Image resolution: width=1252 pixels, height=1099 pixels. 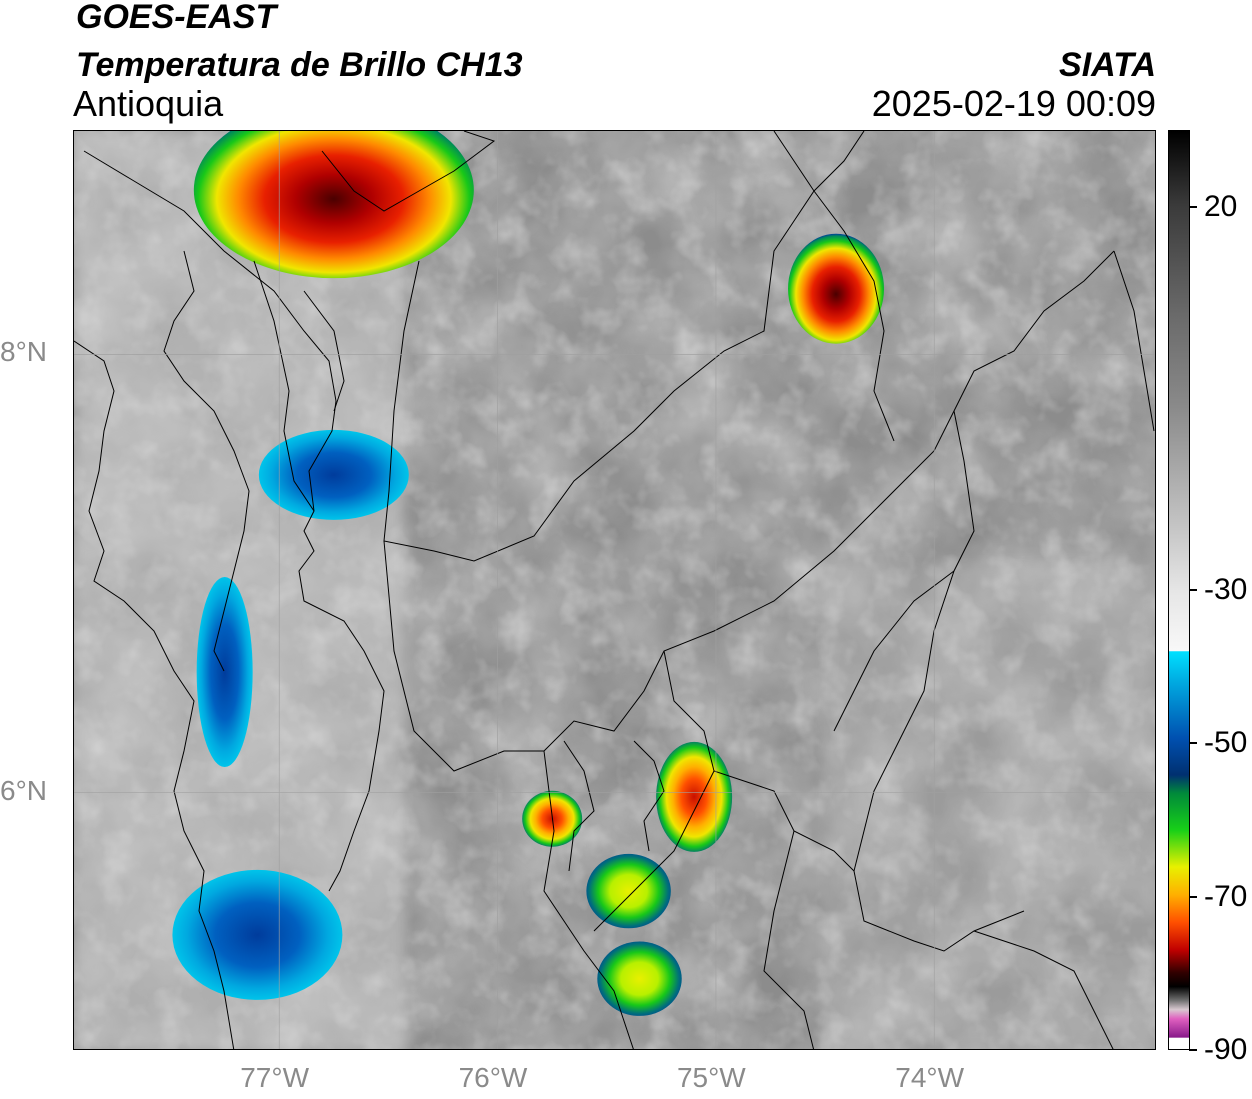 What do you see at coordinates (711, 1077) in the screenshot?
I see `x-tick-label: 75°W` at bounding box center [711, 1077].